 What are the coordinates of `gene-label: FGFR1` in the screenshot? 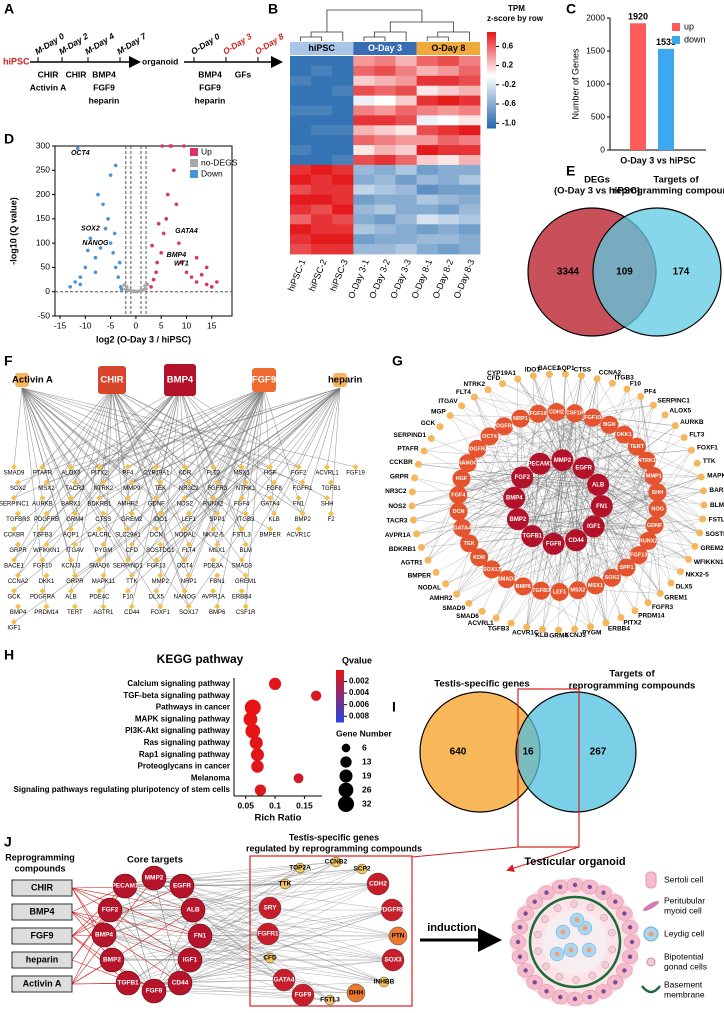 It's located at (303, 489).